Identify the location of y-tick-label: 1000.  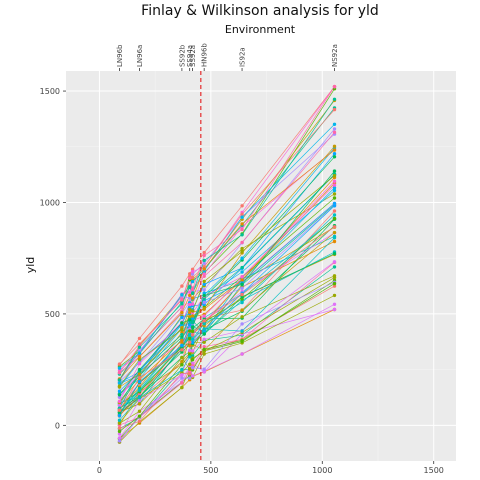
(50, 202).